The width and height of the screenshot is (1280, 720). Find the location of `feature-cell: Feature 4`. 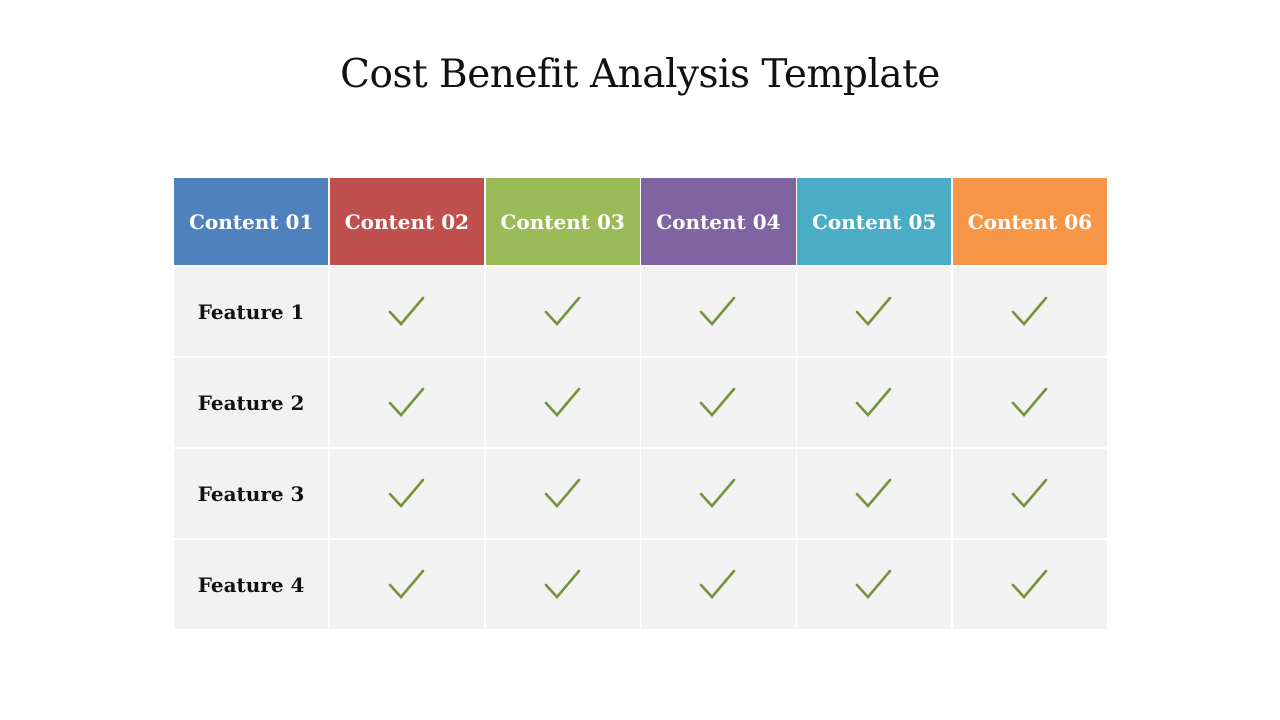

feature-cell: Feature 4 is located at coordinates (251, 584).